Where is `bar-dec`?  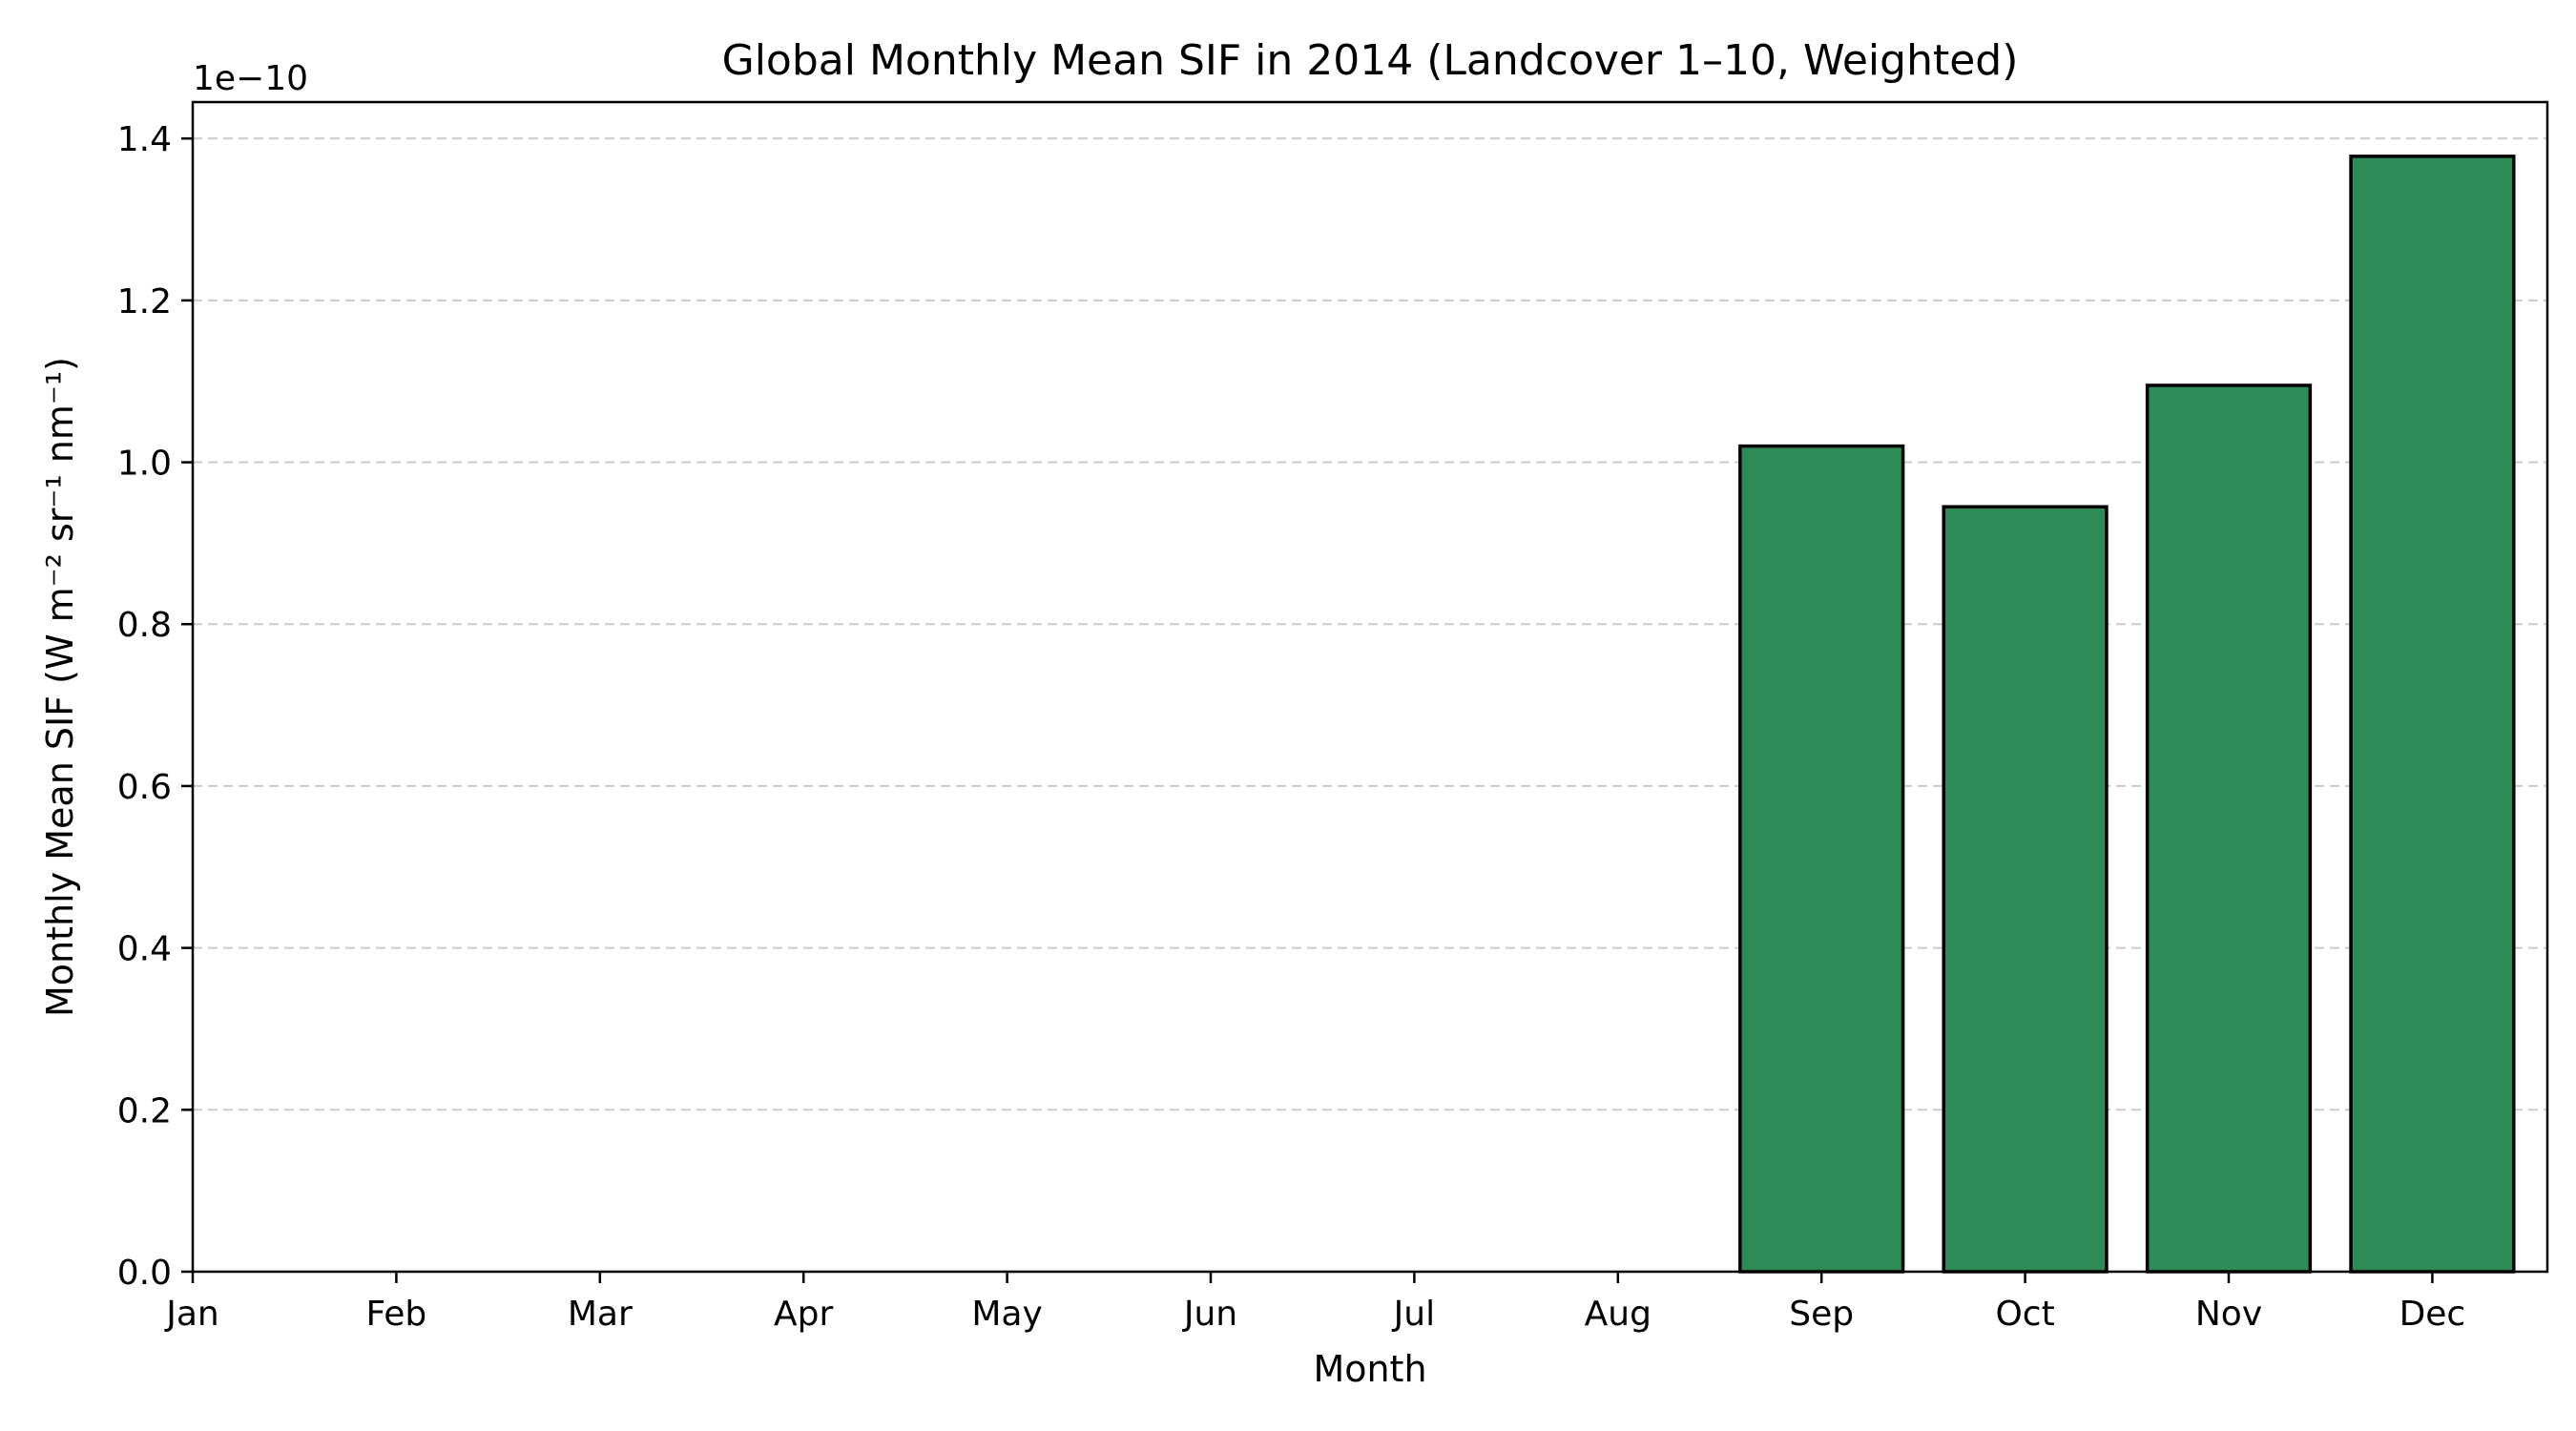
bar-dec is located at coordinates (2432, 714).